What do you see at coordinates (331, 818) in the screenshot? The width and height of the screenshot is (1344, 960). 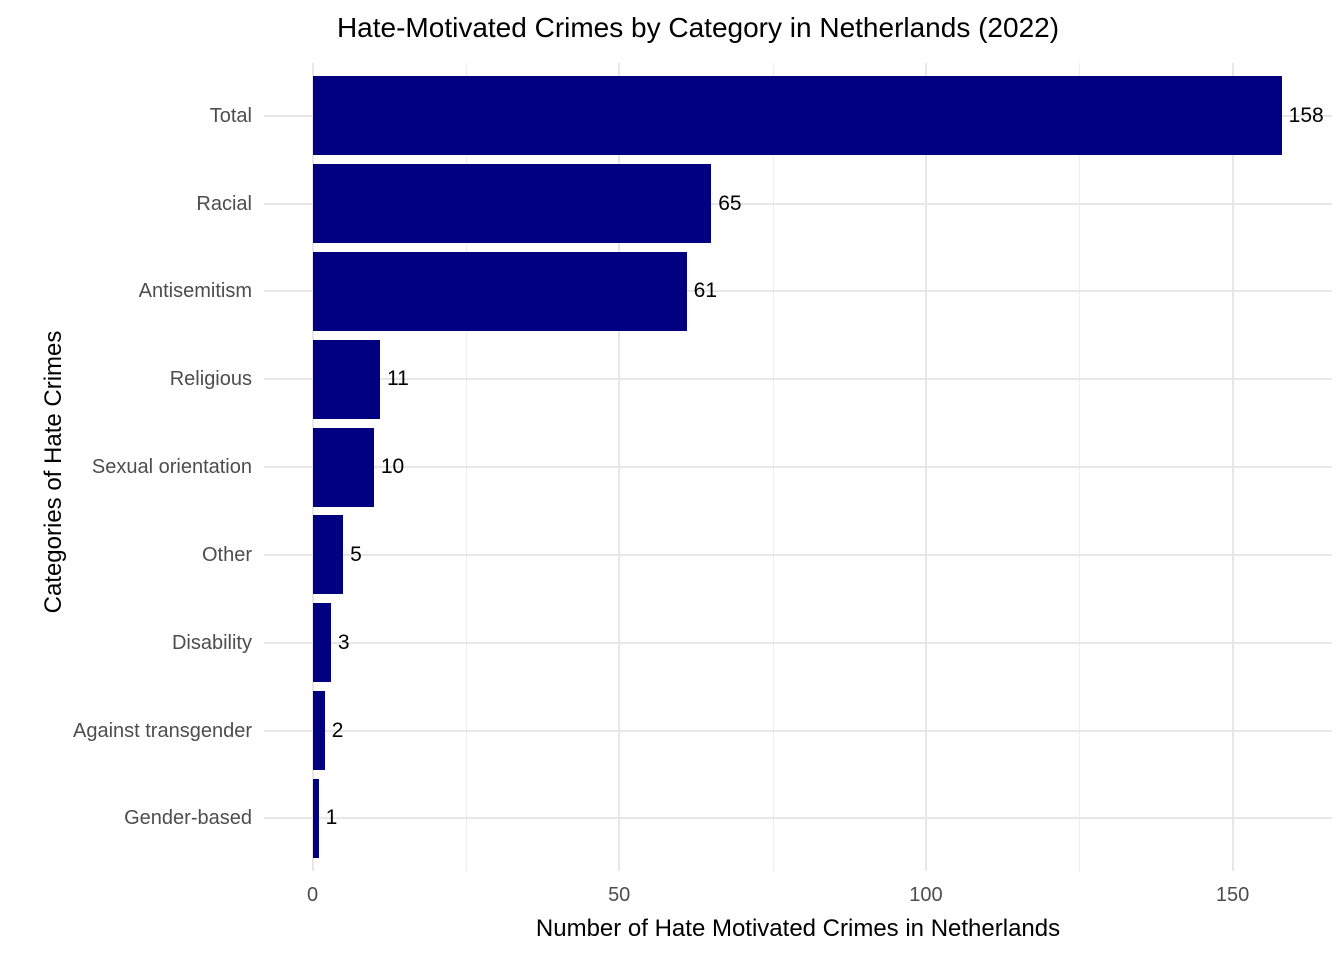 I see `bar-value-label: 1` at bounding box center [331, 818].